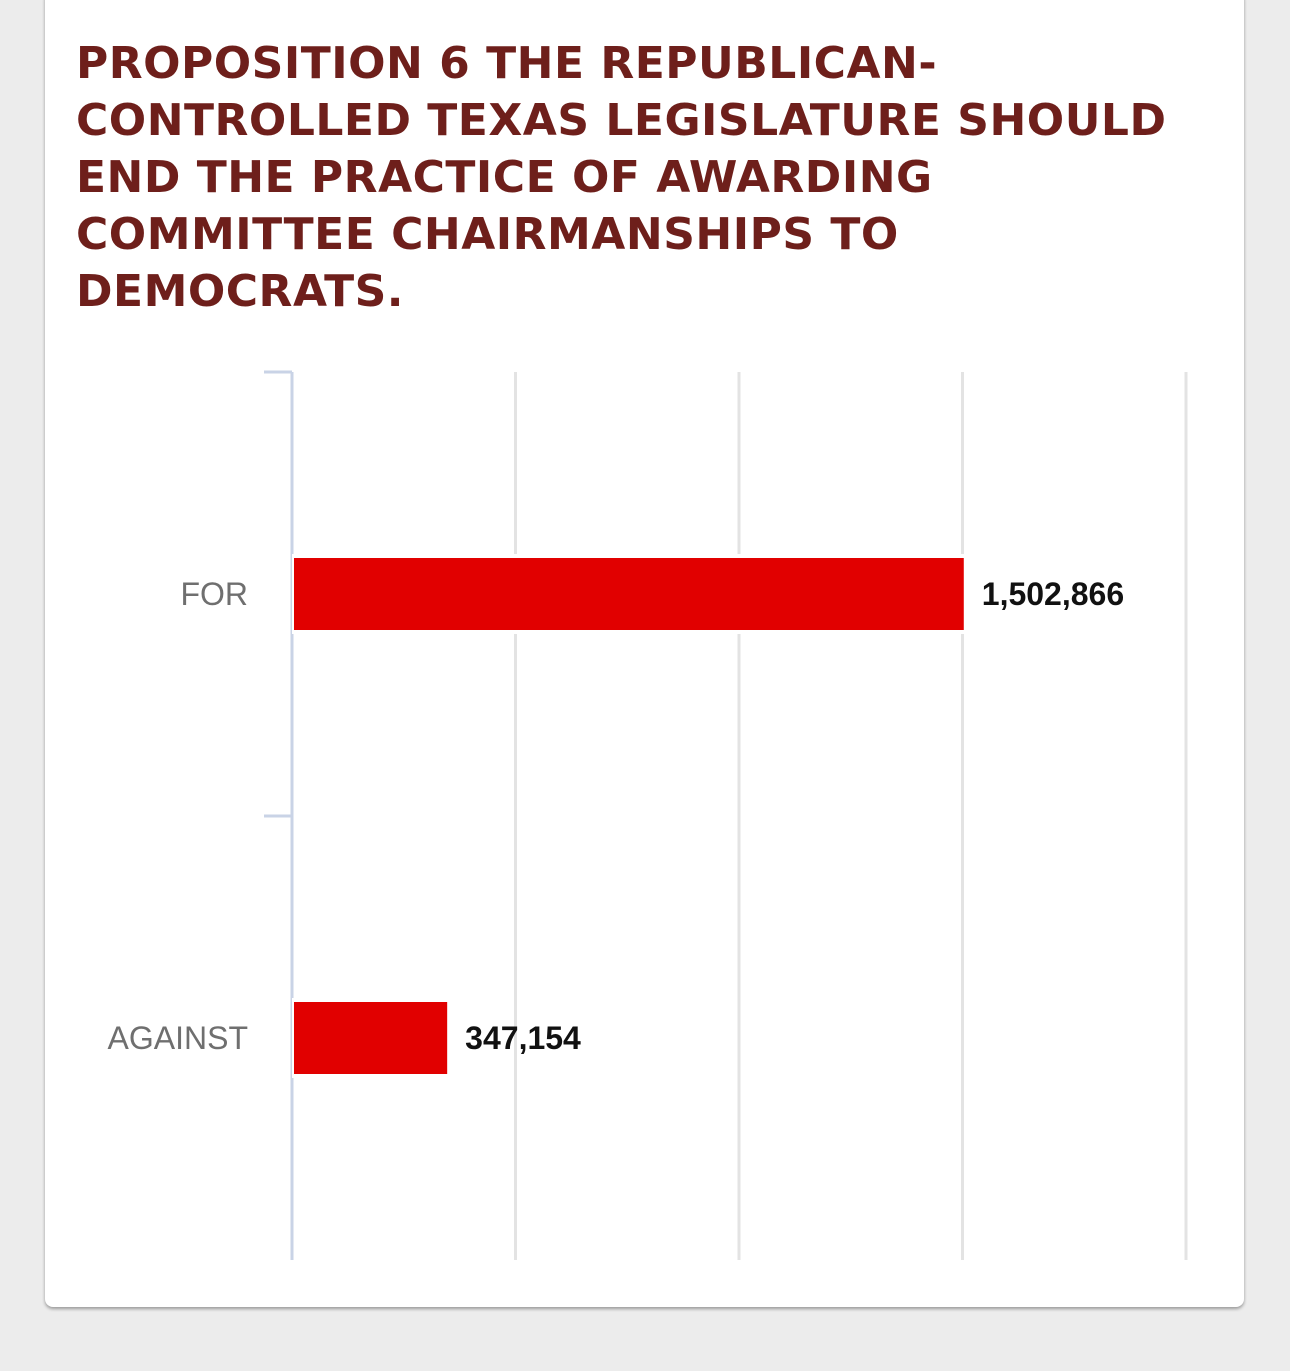 The width and height of the screenshot is (1290, 1371). Describe the element at coordinates (279, 815) in the screenshot. I see `y-axis` at that location.